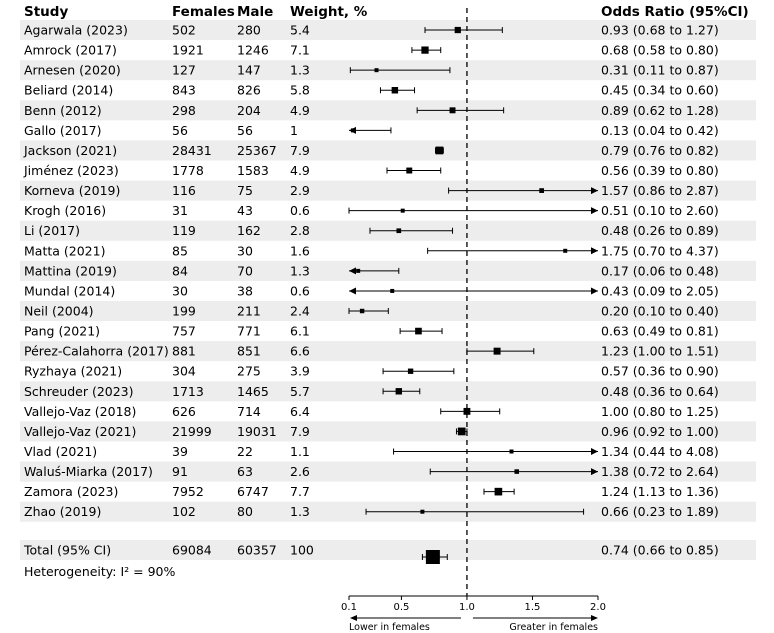  What do you see at coordinates (63, 110) in the screenshot?
I see `study-name: Benn (2012)` at bounding box center [63, 110].